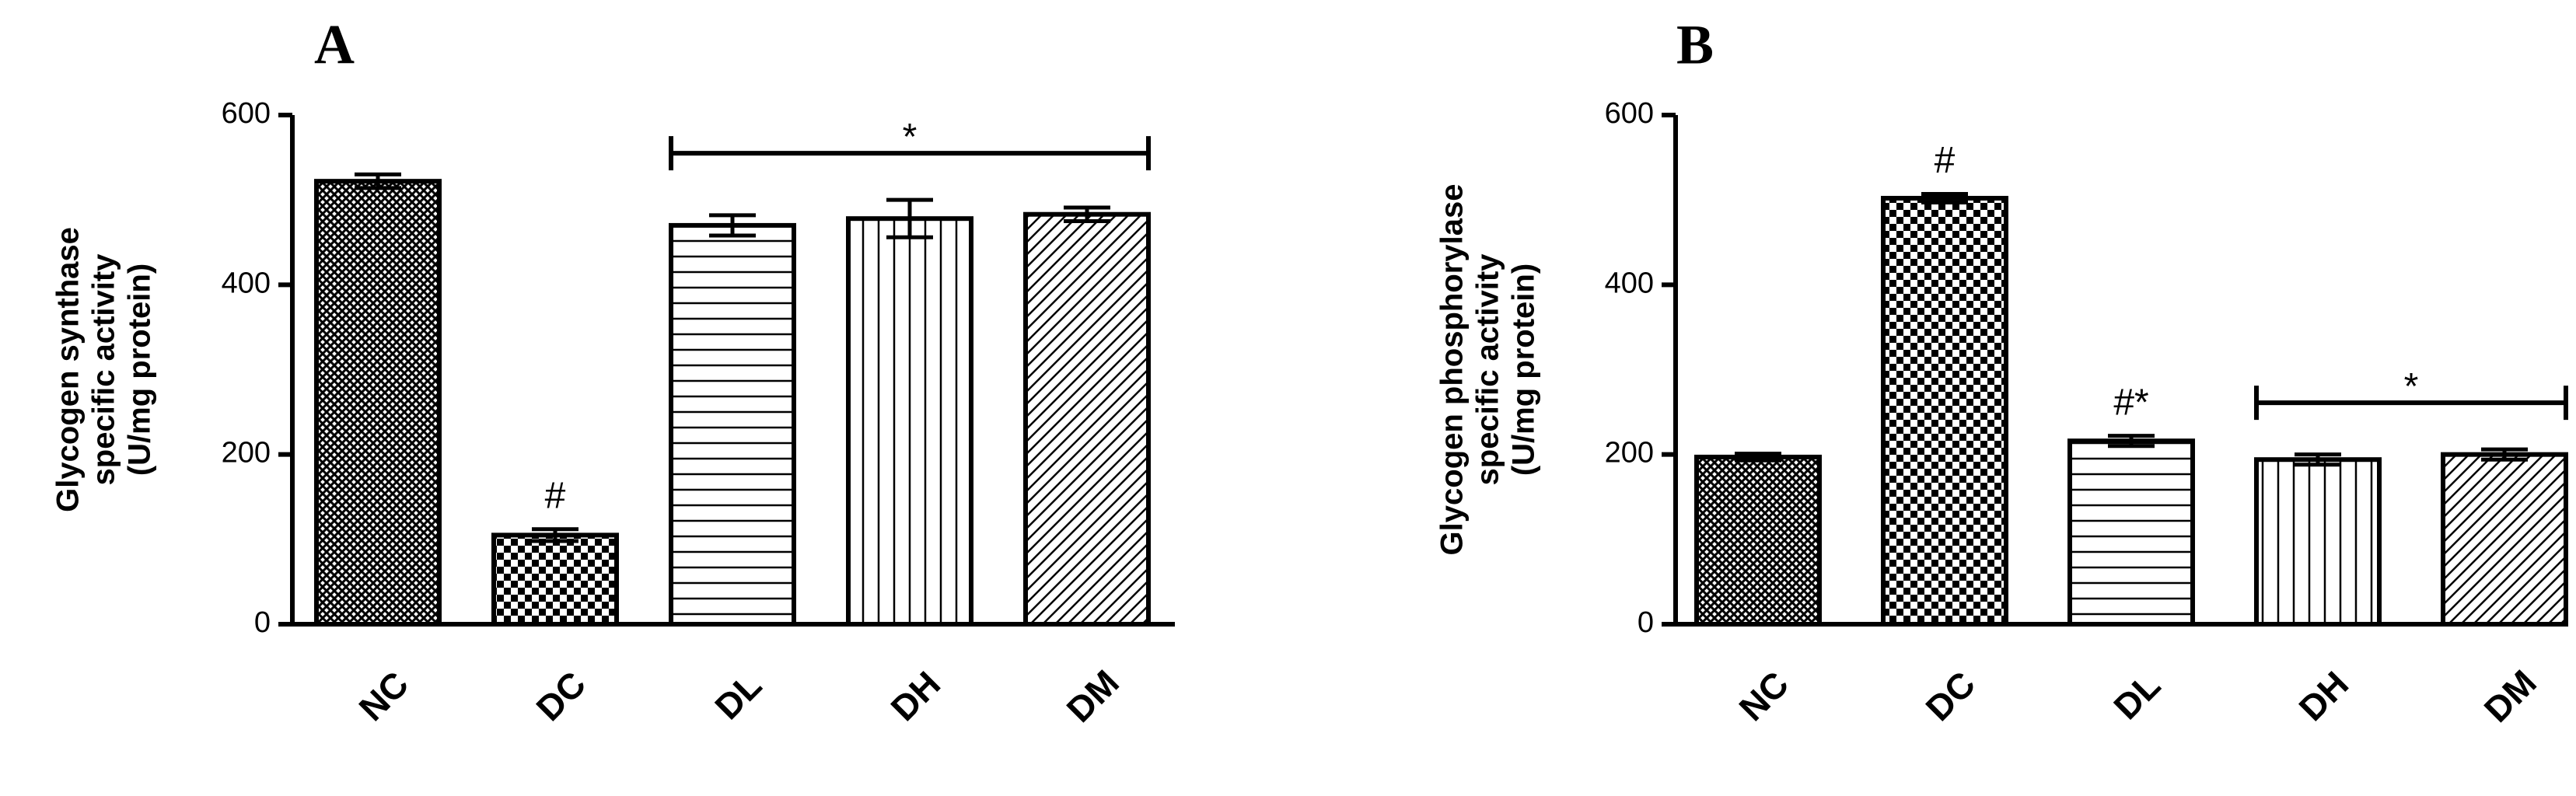 The image size is (2576, 796). What do you see at coordinates (2130, 402) in the screenshot?
I see `annotation: #*` at bounding box center [2130, 402].